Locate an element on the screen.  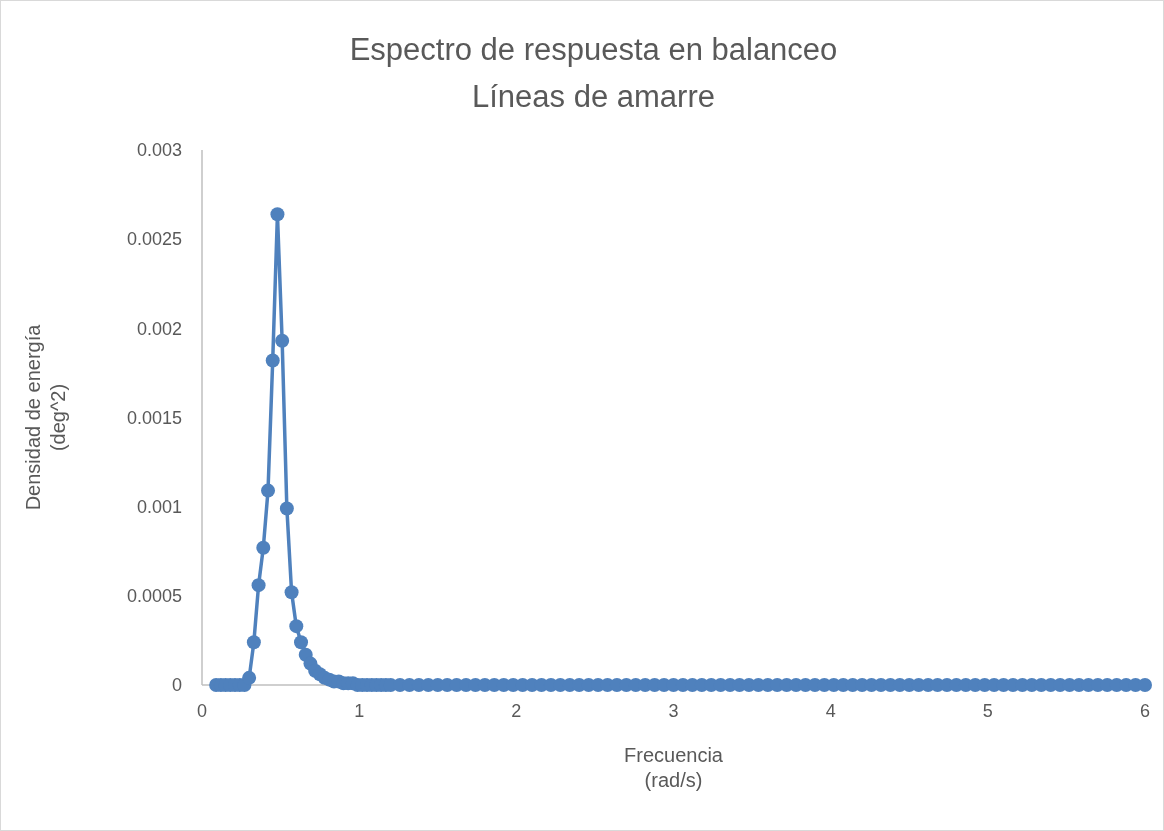
y-tick-label: 0.0015 is located at coordinates (154, 417).